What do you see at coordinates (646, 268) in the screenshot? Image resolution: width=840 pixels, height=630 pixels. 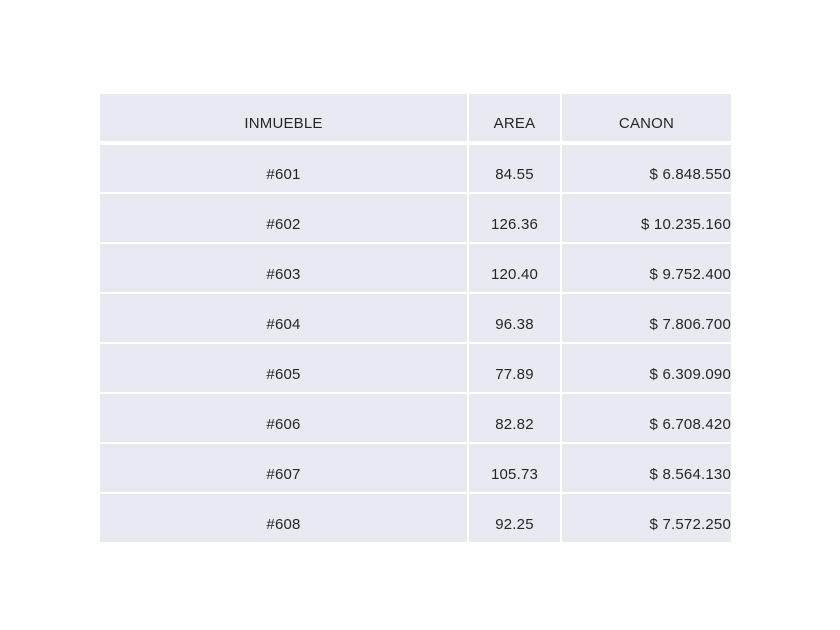 I see `cell-canon: $ 9.752.400` at bounding box center [646, 268].